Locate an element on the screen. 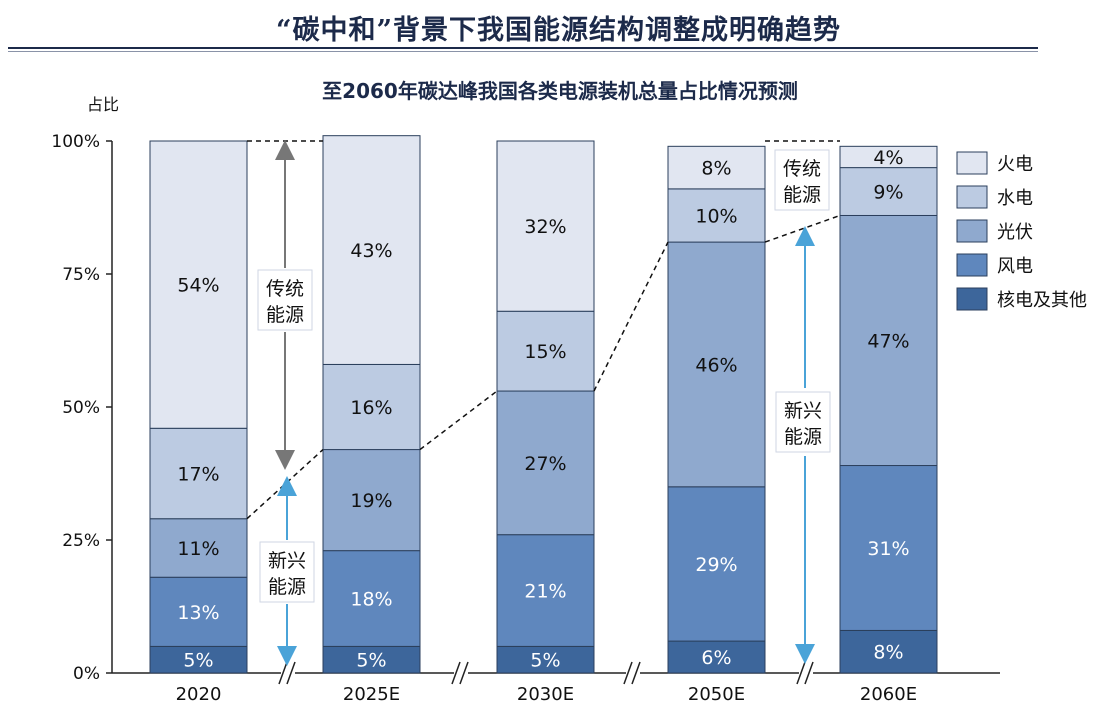 Image resolution: width=1117 pixels, height=715 pixels. legend-label: 光伏 is located at coordinates (1015, 232).